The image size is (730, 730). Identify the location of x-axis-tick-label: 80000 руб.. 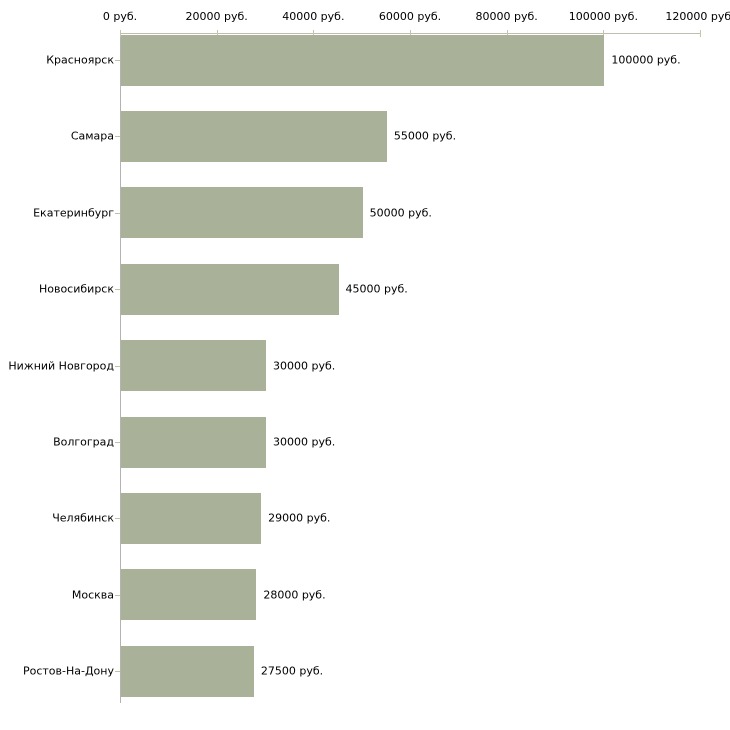
(506, 16).